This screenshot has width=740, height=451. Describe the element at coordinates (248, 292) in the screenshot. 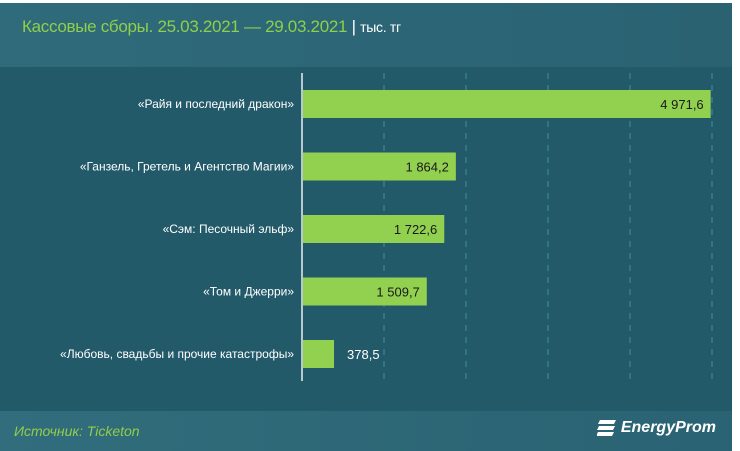

I see `category-label: «Том и Джерри»` at that location.